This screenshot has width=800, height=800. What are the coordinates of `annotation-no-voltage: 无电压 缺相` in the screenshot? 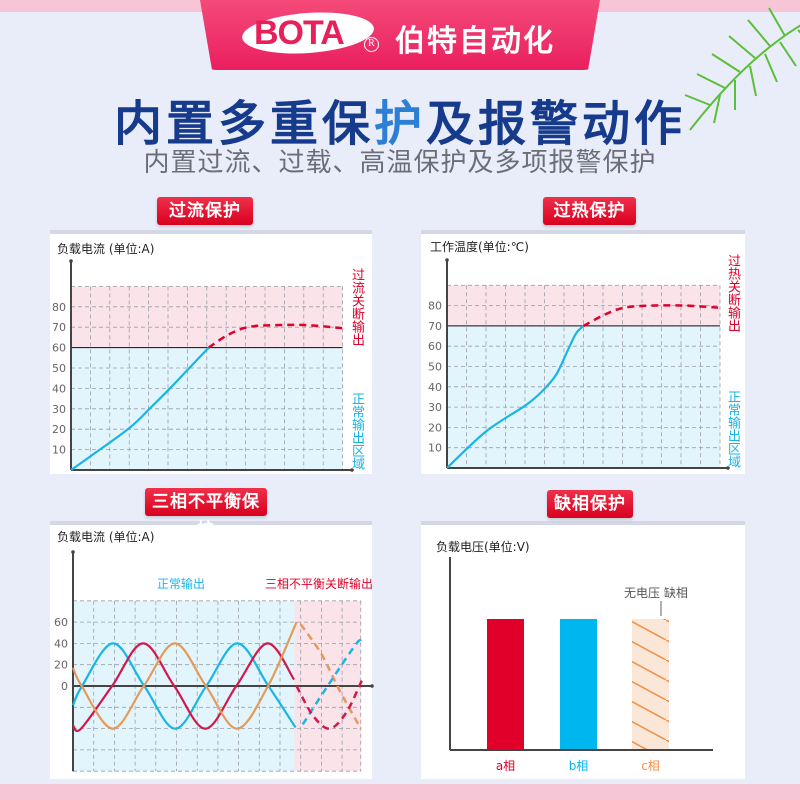 It's located at (656, 593).